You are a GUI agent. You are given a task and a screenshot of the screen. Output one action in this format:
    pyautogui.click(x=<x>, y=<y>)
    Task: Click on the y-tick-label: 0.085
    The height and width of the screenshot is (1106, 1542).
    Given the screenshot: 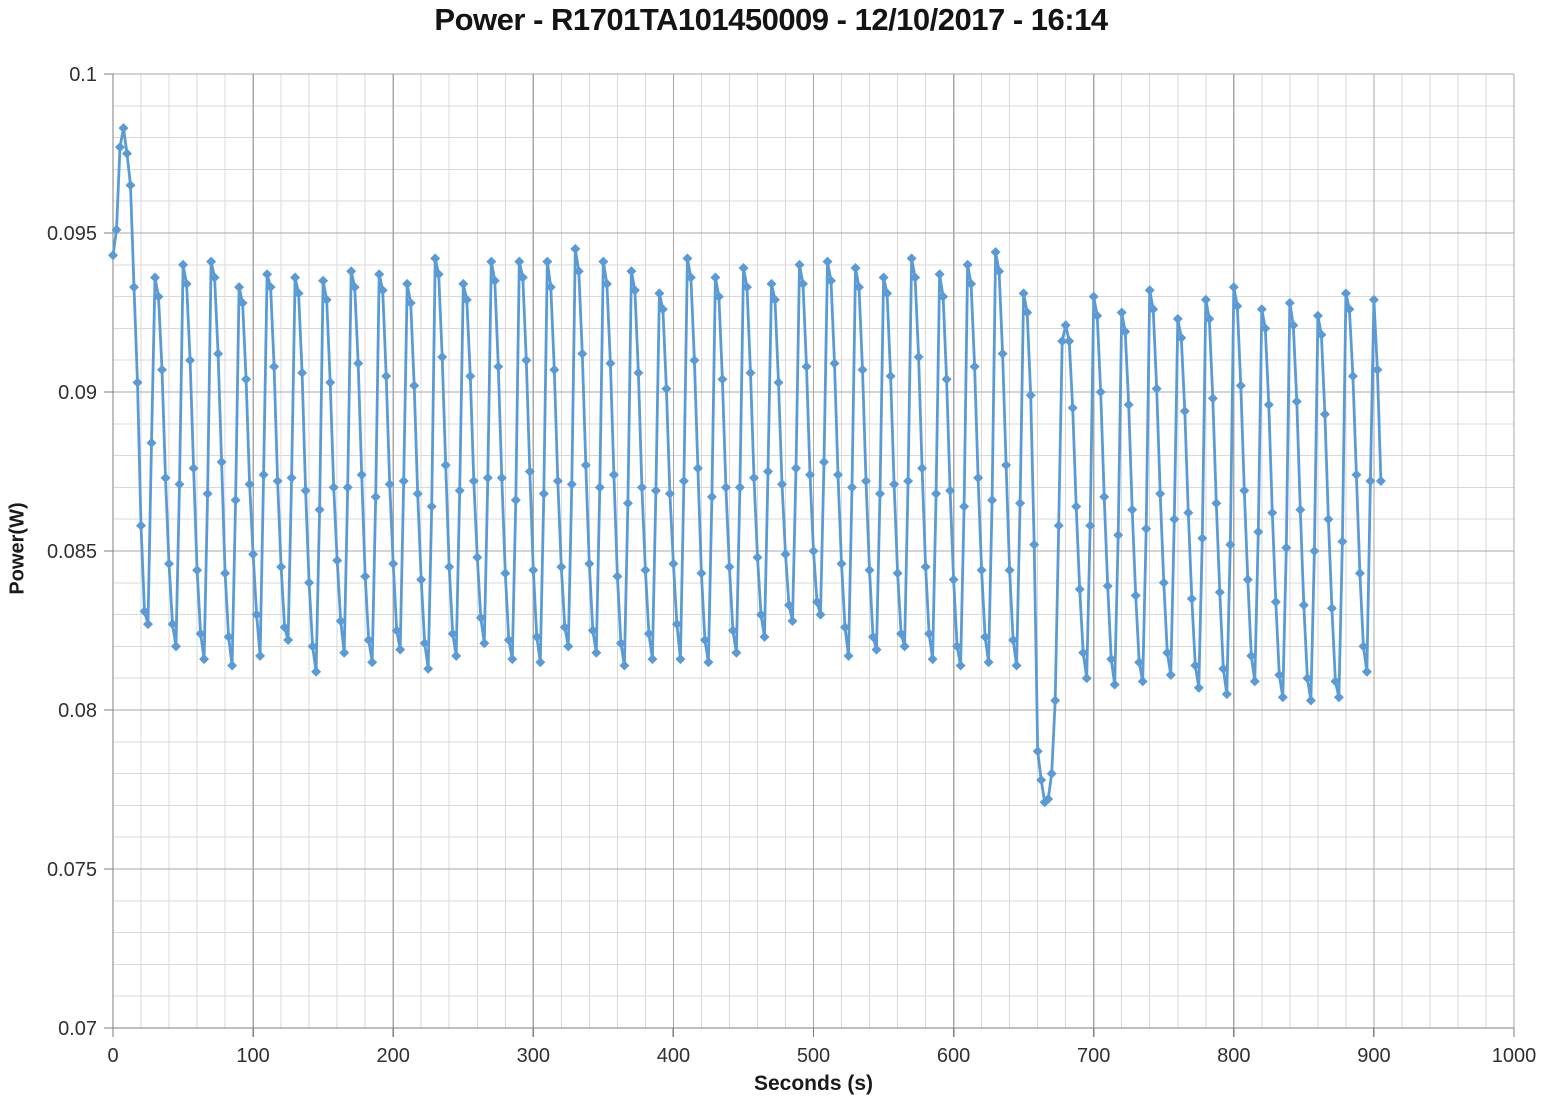 What is the action you would take?
    pyautogui.click(x=72, y=552)
    